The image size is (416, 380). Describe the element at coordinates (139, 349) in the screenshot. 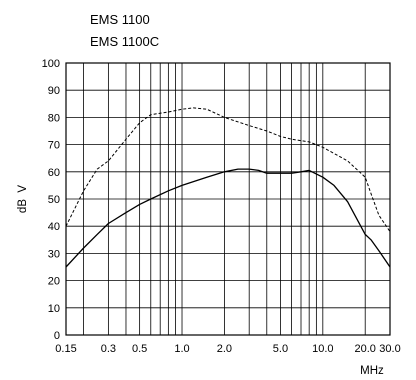

I see `x-tick-label: 0.5` at that location.